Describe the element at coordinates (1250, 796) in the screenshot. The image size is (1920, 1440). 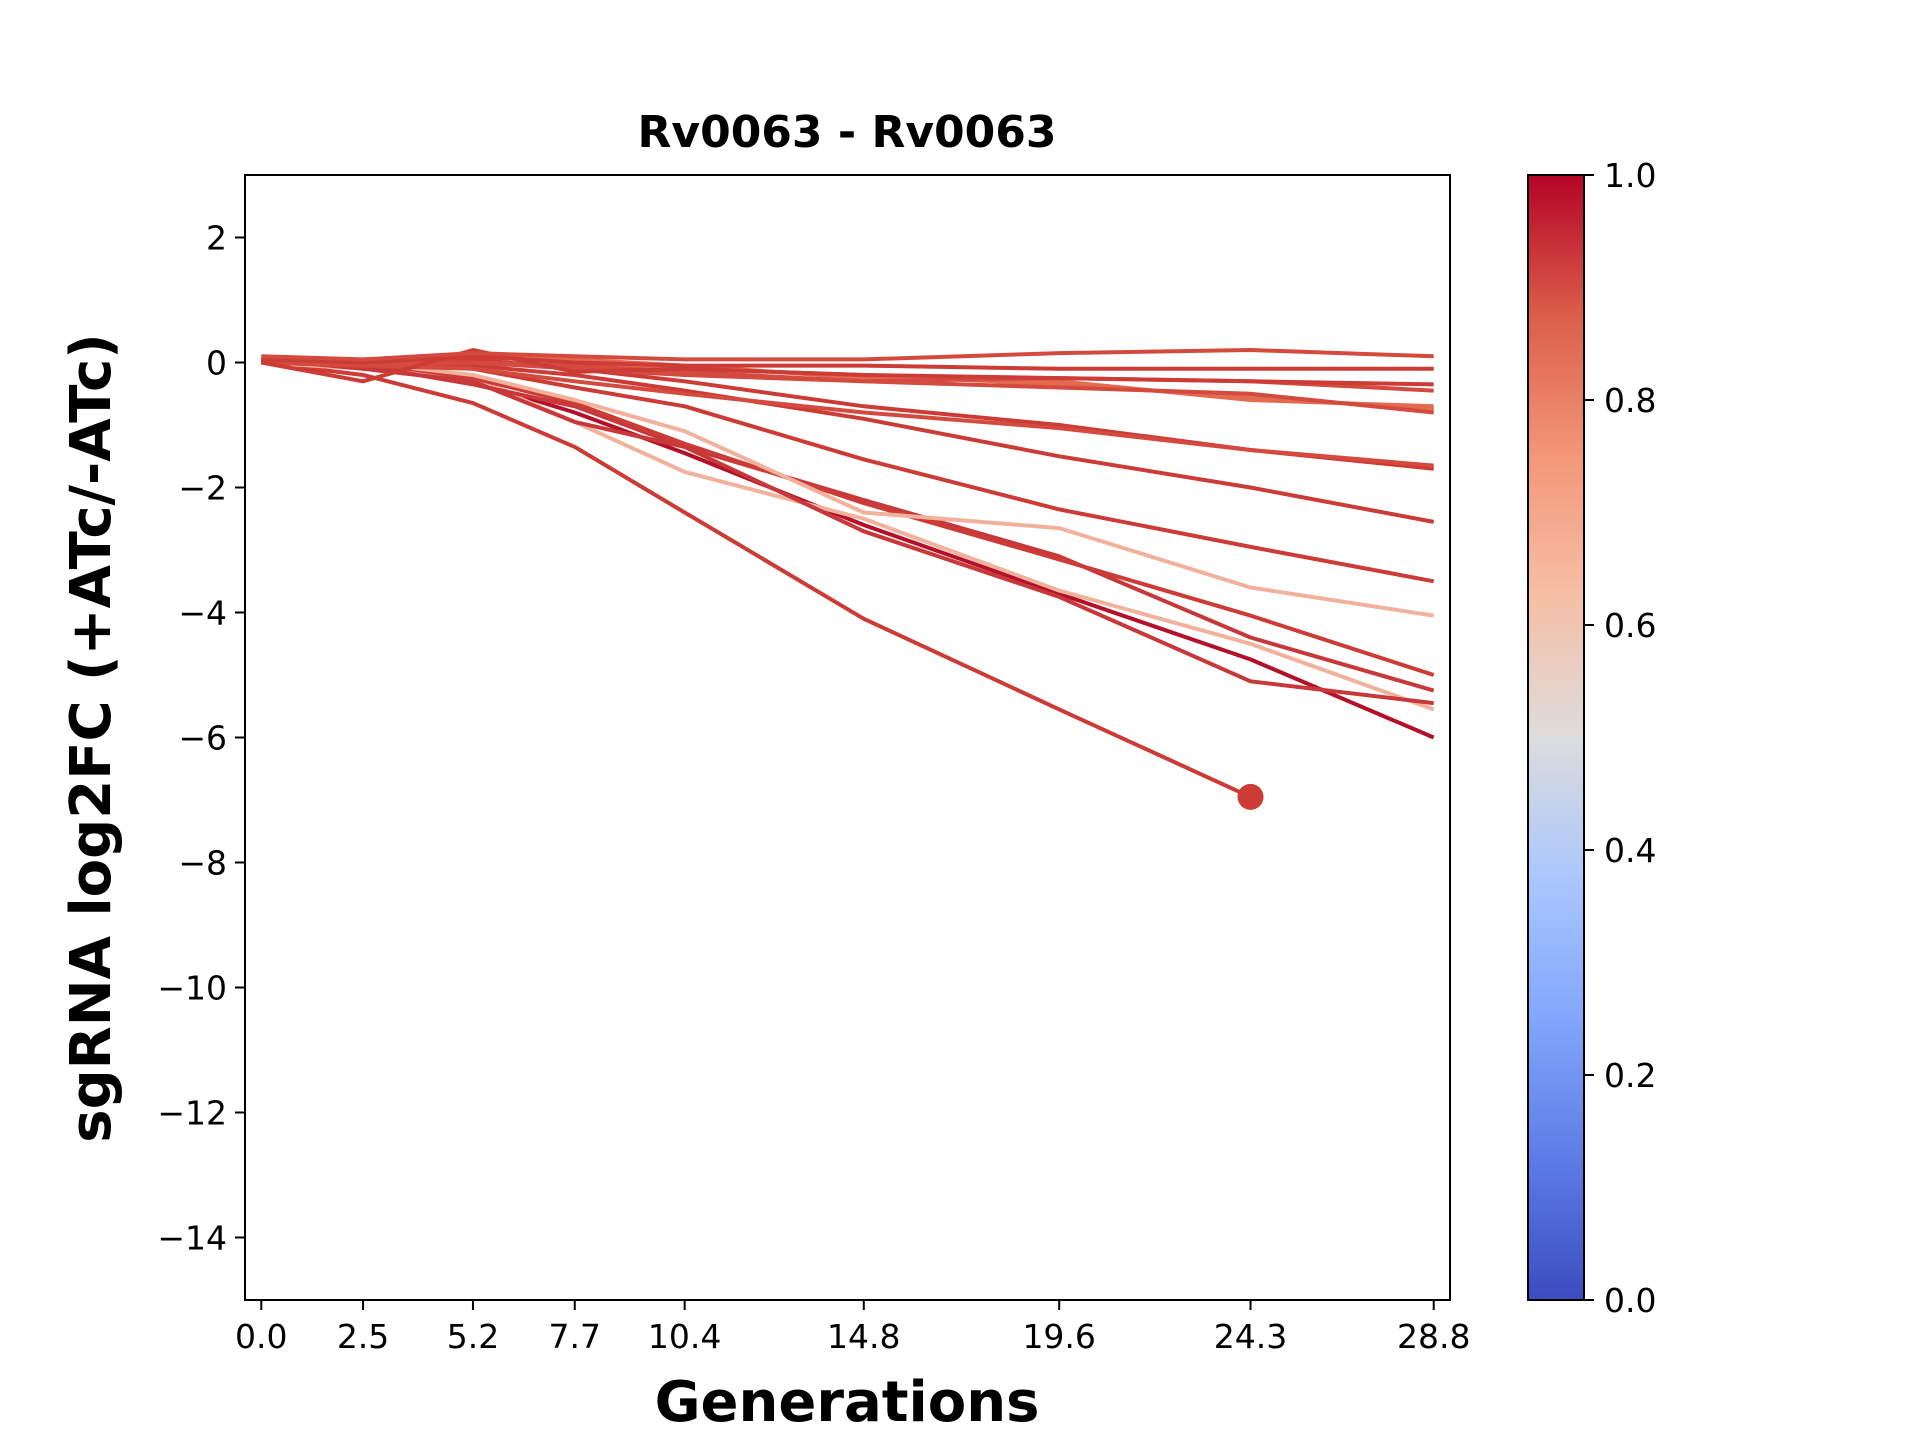
I see `series-end-marker` at that location.